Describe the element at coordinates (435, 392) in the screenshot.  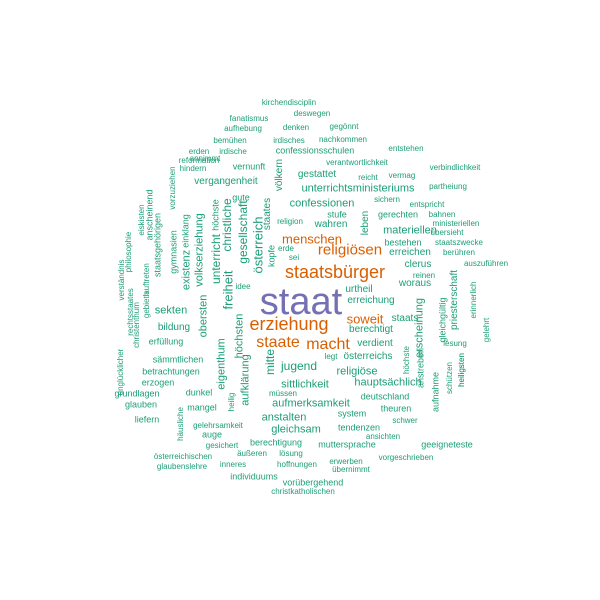
I see `word-aufnahme: aufnahme` at that location.